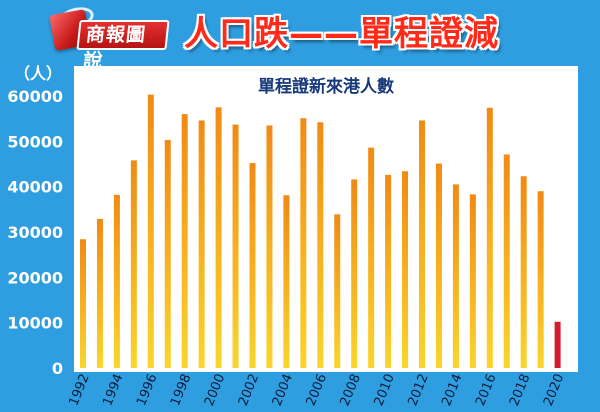 This screenshot has width=600, height=412. I want to click on y-tick-label: 10000, so click(35, 323).